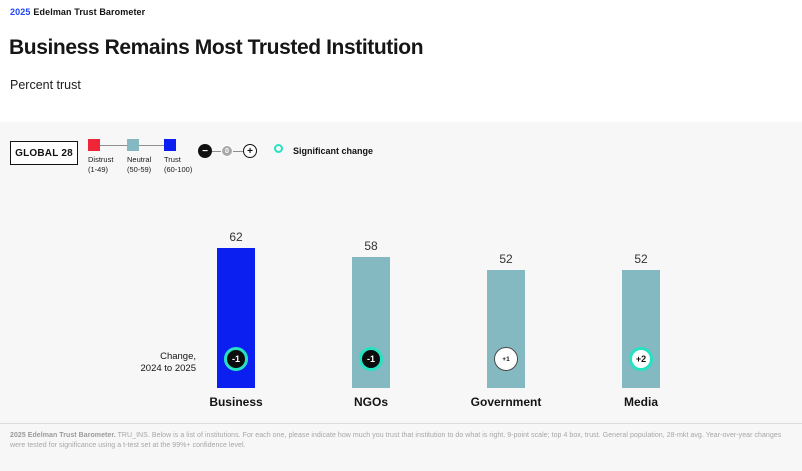 This screenshot has width=802, height=471. Describe the element at coordinates (168, 362) in the screenshot. I see `change-note: Change, 2024 to 2025` at that location.